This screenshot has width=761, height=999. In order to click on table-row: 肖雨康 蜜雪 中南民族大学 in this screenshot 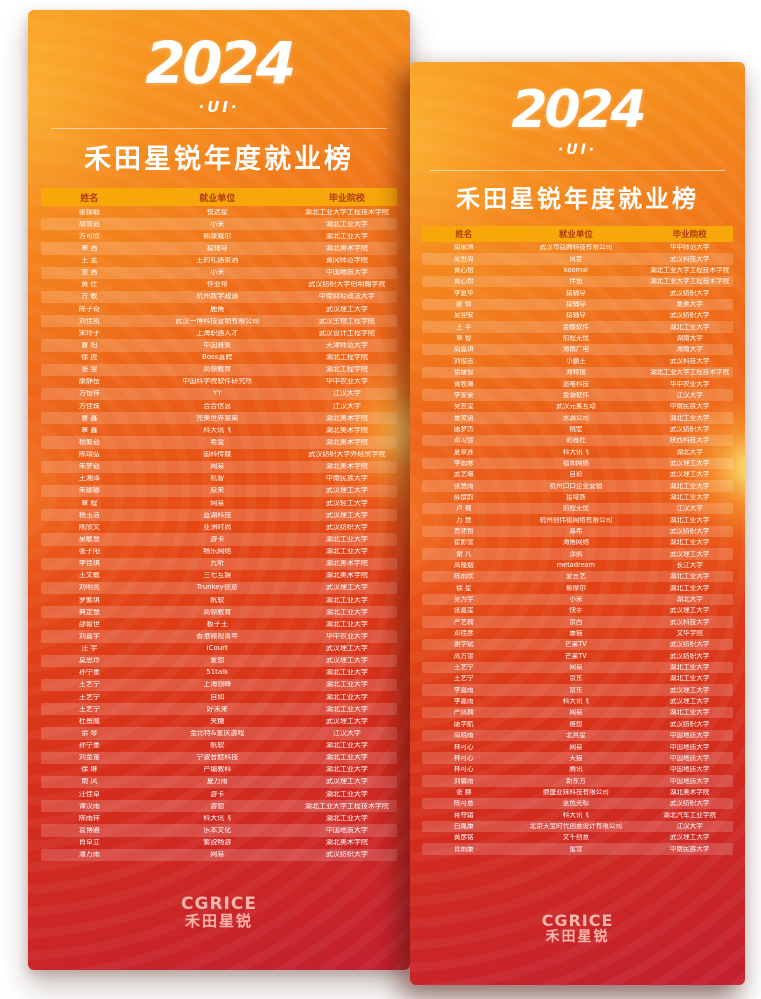, I will do `click(577, 849)`.